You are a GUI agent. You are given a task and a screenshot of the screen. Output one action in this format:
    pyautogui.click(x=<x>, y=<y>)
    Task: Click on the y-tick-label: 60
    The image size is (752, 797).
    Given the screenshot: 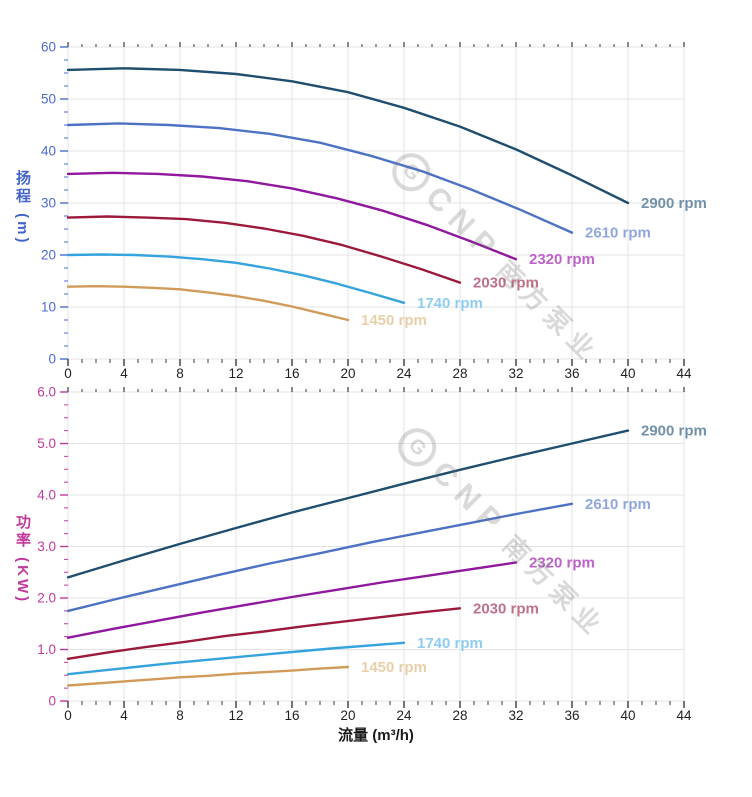 What is the action you would take?
    pyautogui.click(x=48, y=47)
    